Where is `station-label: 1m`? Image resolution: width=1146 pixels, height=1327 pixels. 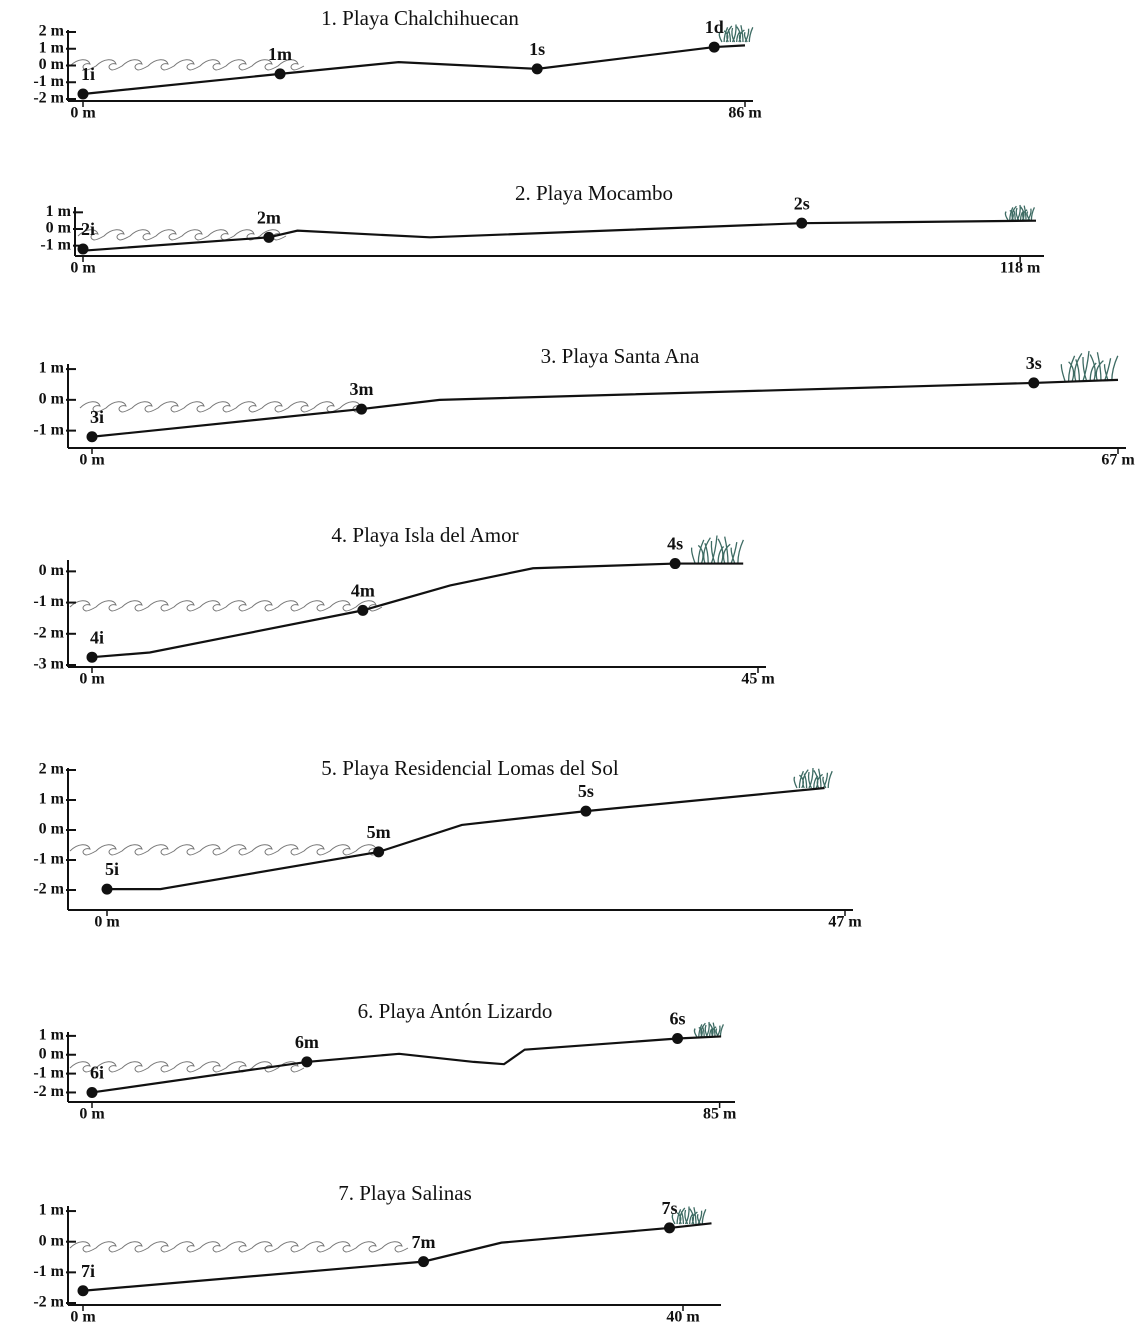 station-label: 1m is located at coordinates (280, 54).